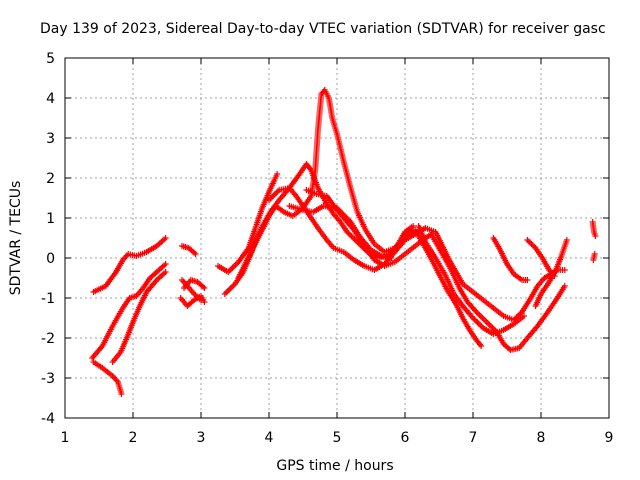 The width and height of the screenshot is (640, 480). Describe the element at coordinates (65, 438) in the screenshot. I see `x-tick-label: 1` at that location.